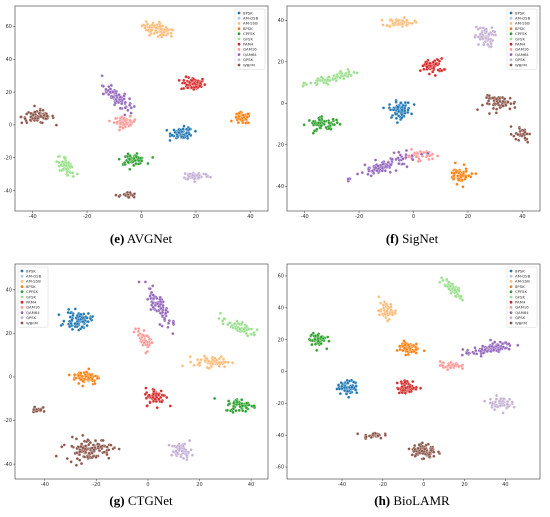  I want to click on legend-box, so click(33, 297).